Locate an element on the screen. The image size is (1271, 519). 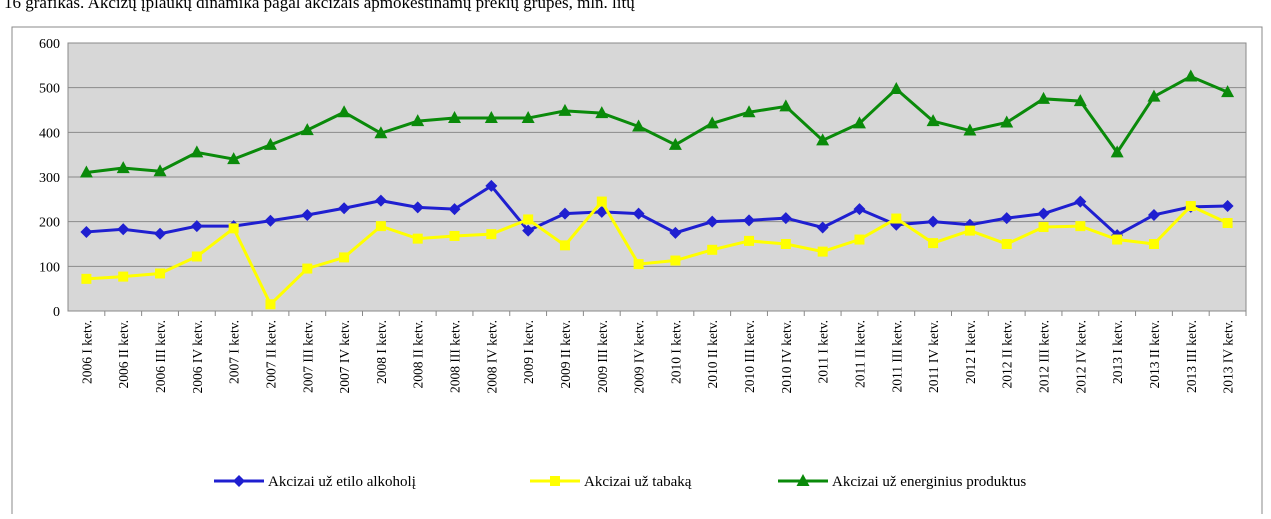
x-tick-label: 2009 III ketv. is located at coordinates (602, 356).